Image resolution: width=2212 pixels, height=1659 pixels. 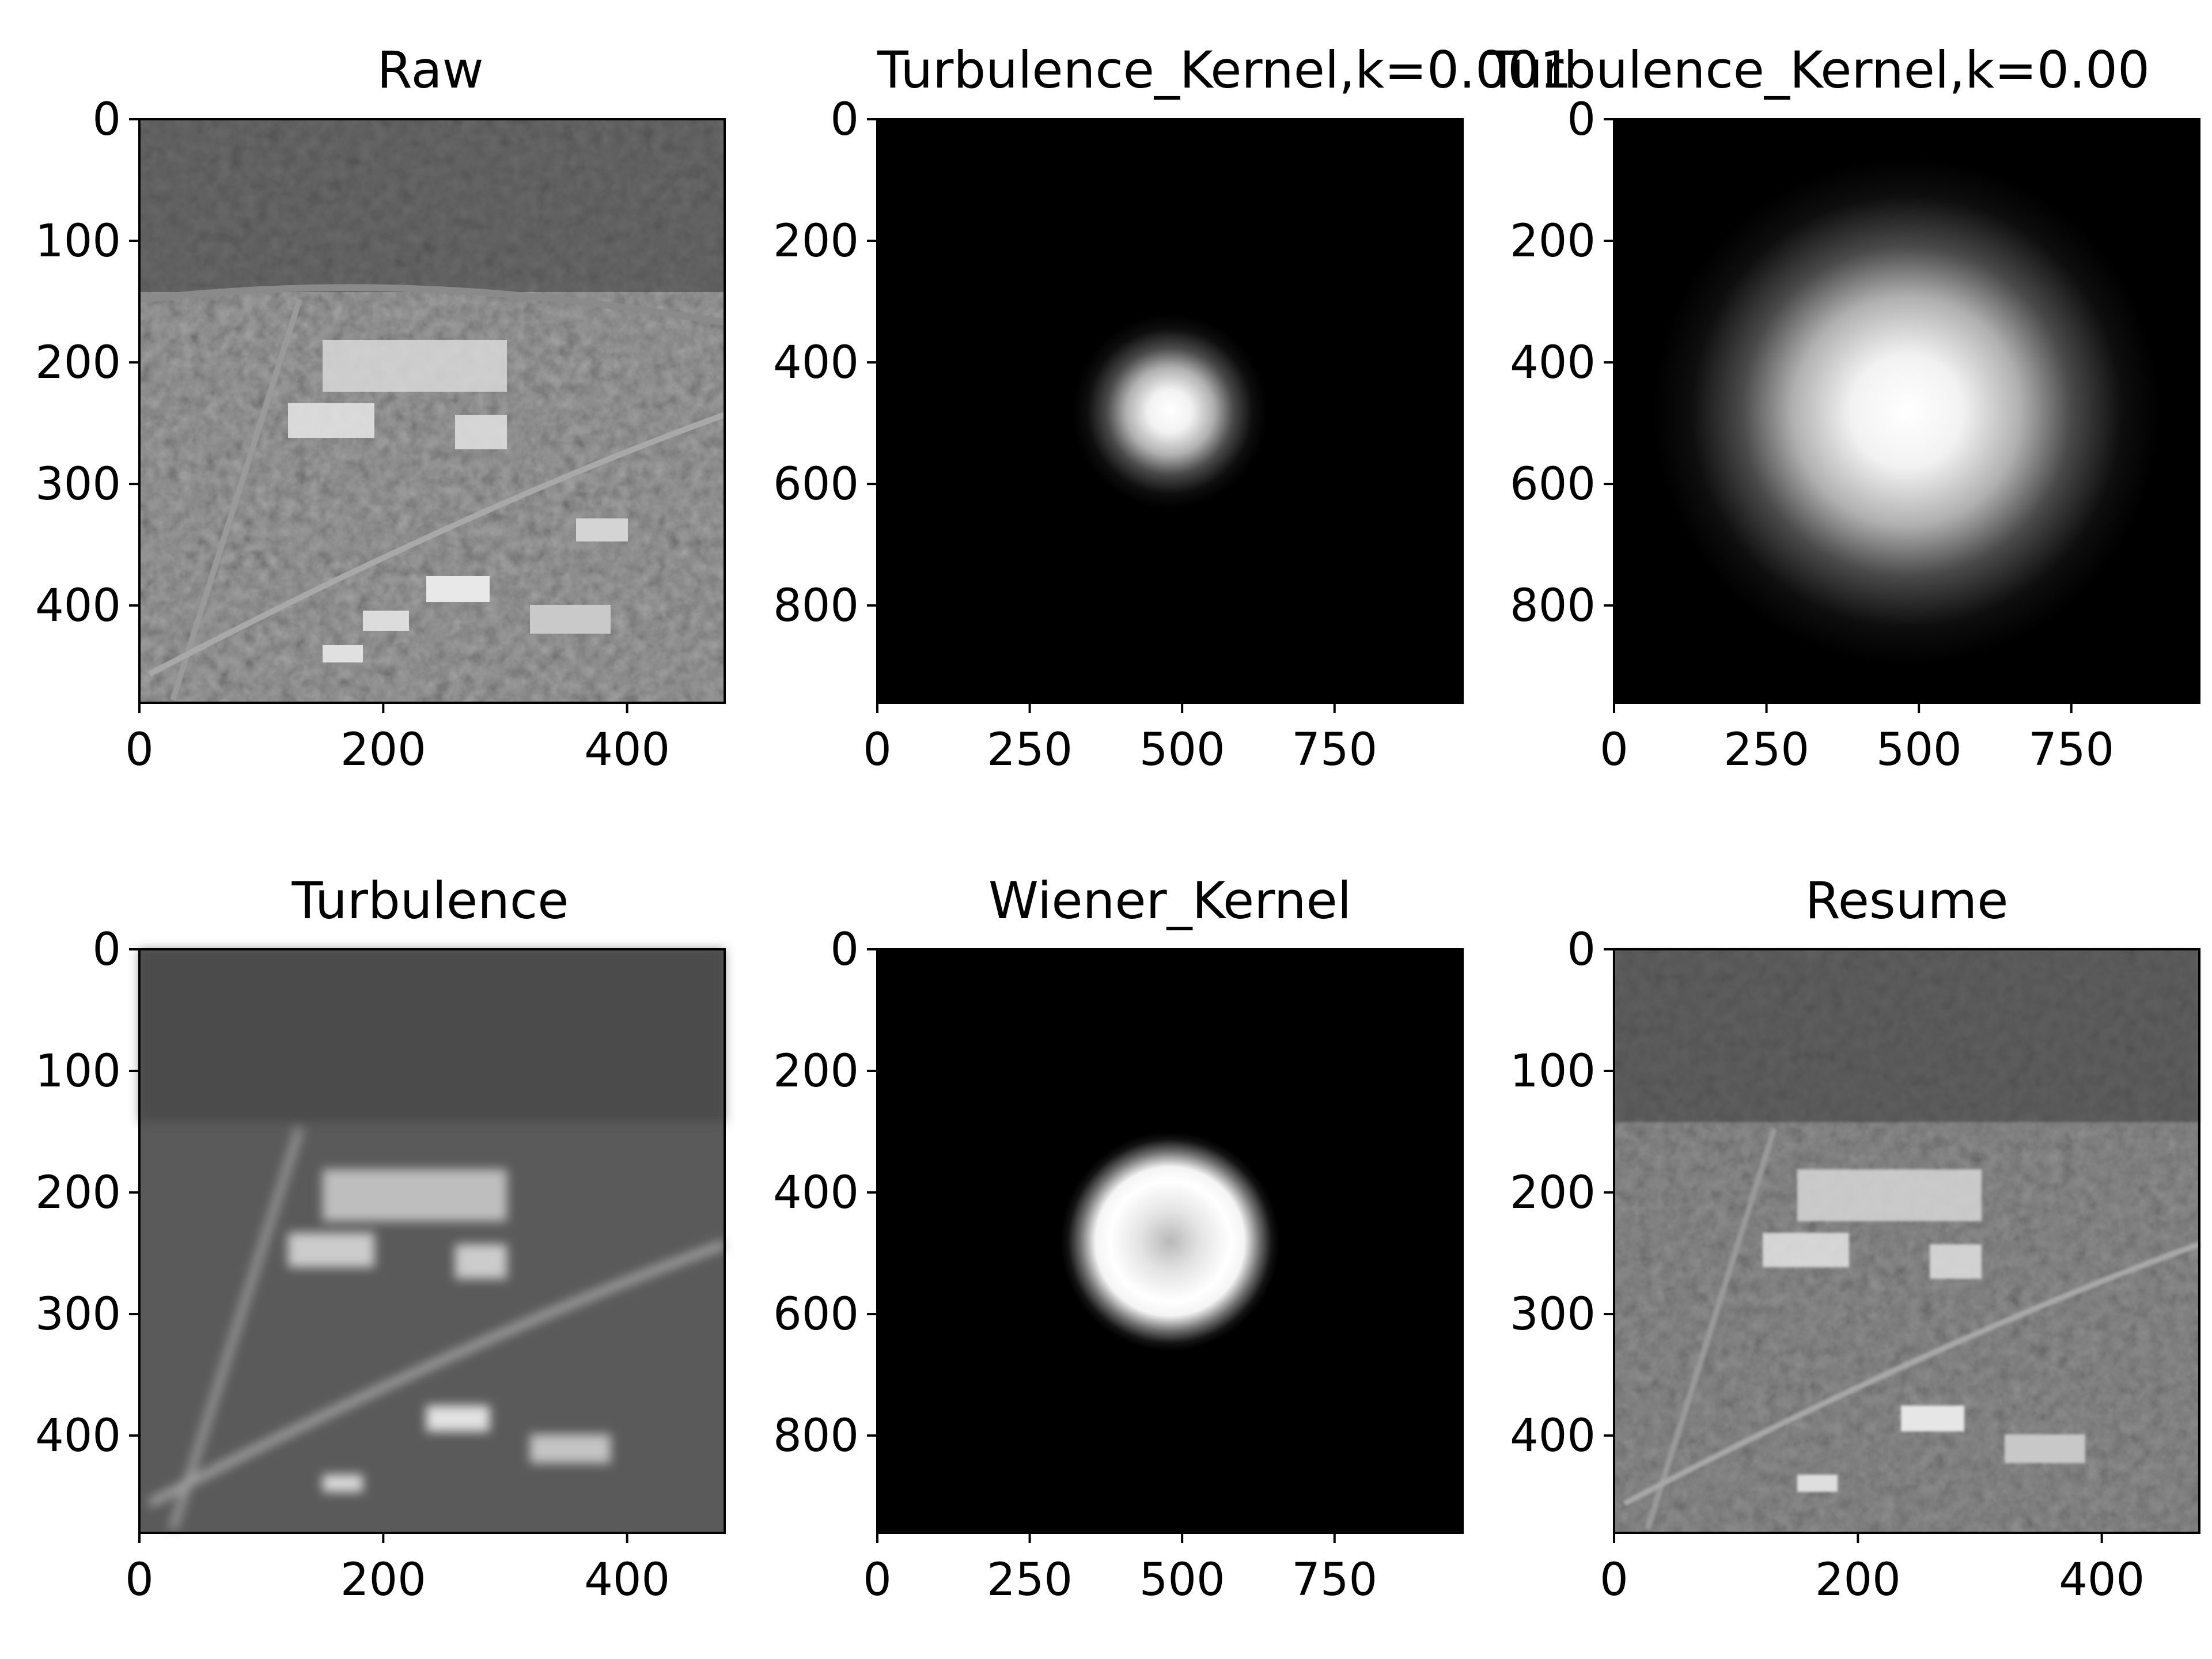 I want to click on panel-raw: Raw, so click(x=432, y=371).